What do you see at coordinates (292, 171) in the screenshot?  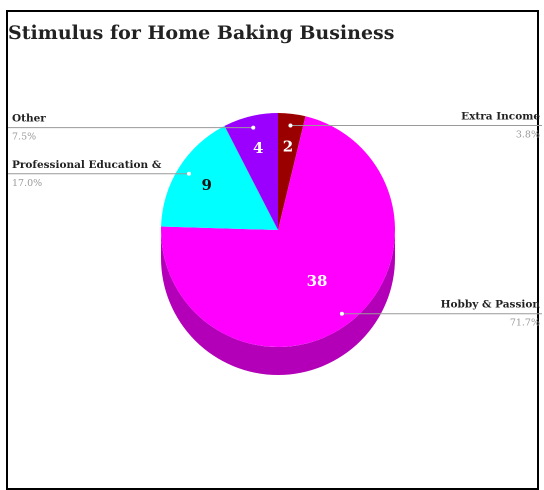 I see `pie-slice-extra-income` at bounding box center [292, 171].